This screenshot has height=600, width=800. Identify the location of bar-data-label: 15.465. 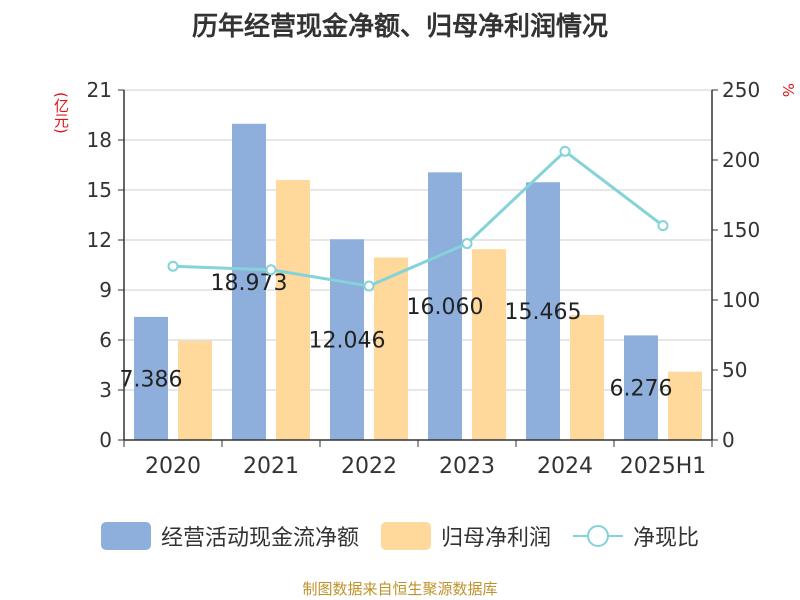
(543, 312).